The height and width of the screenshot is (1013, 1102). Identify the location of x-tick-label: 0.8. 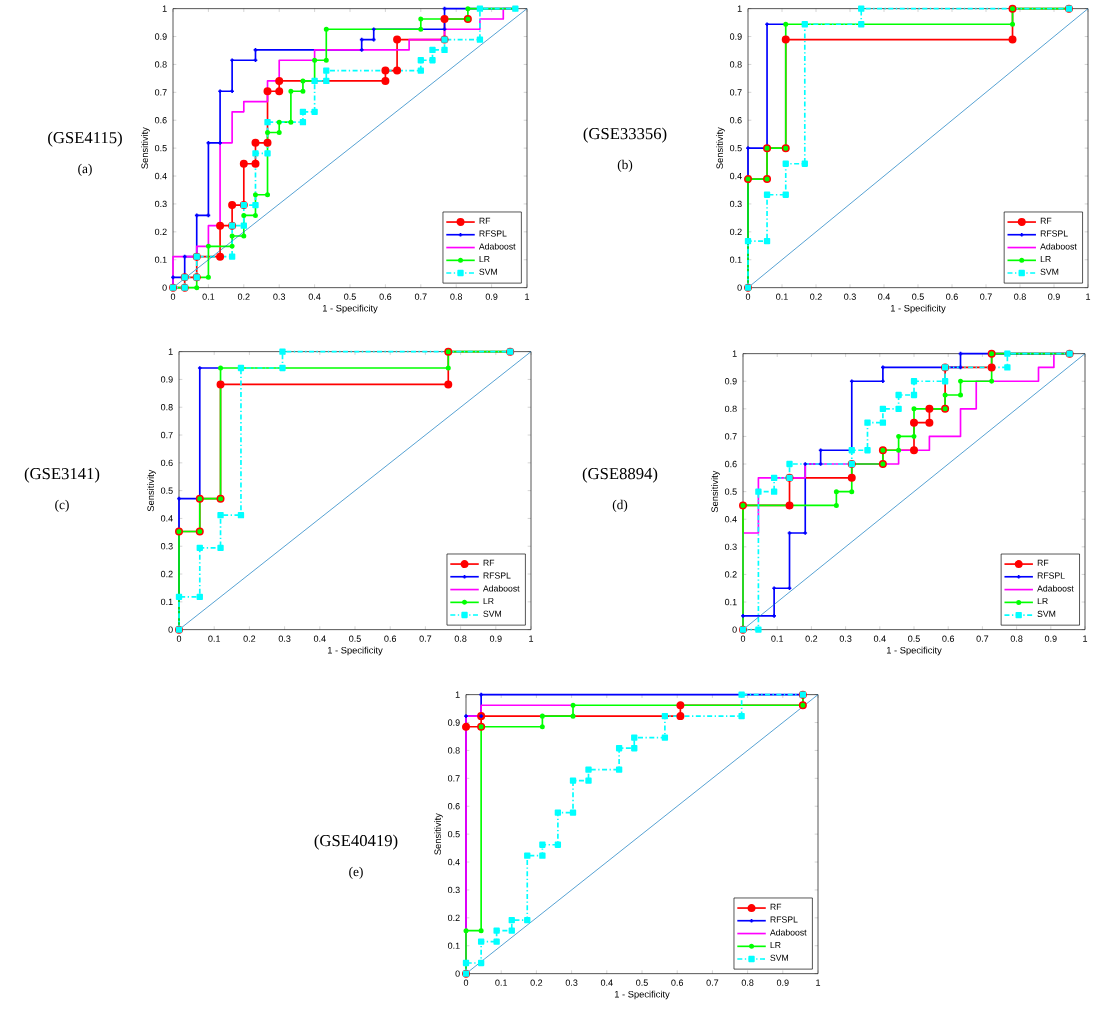
(1020, 297).